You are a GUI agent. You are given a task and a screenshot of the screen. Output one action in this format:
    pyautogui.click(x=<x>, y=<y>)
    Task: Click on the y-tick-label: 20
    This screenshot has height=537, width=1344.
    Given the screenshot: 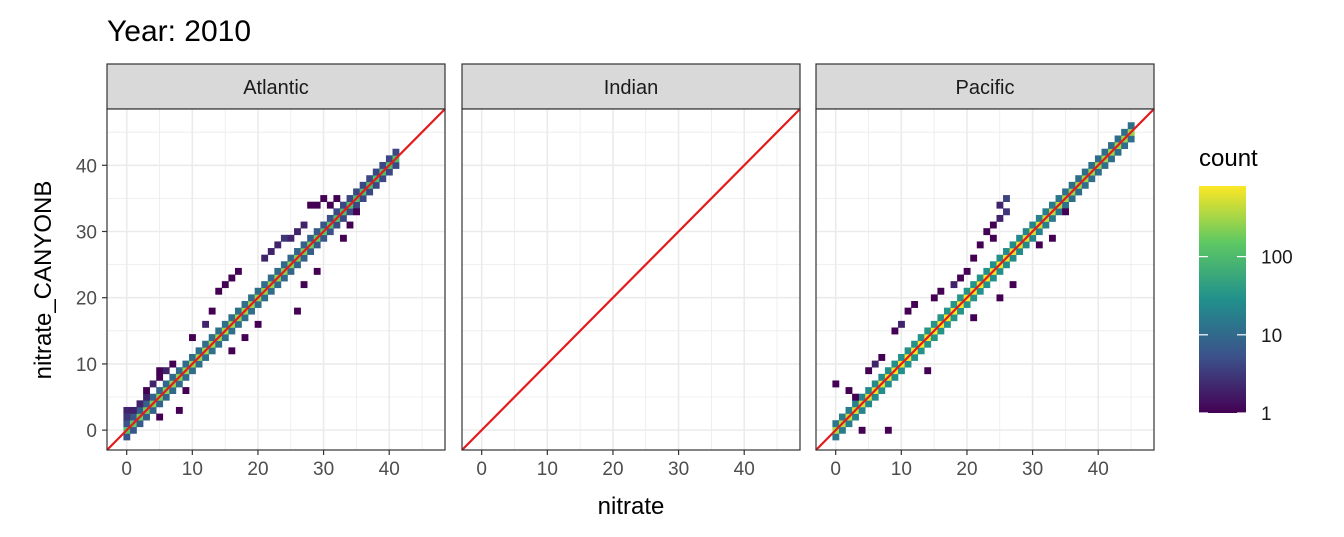 What is the action you would take?
    pyautogui.click(x=86, y=299)
    